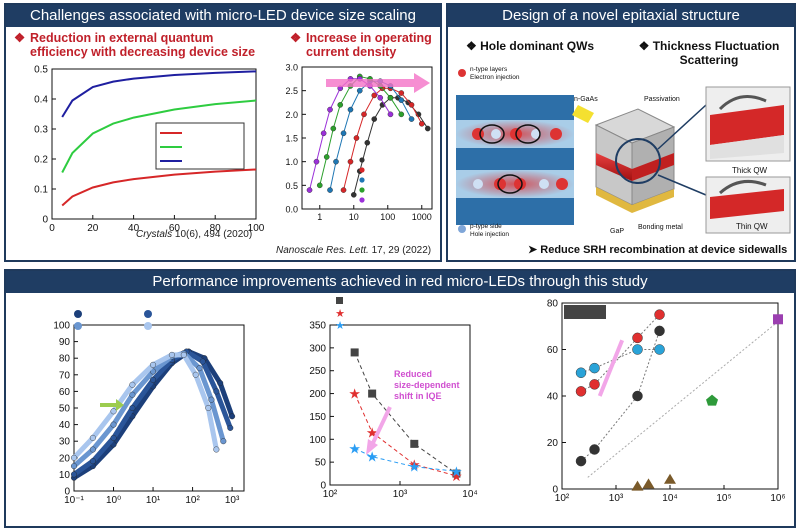 The image size is (800, 530). I want to click on citation-nanoscale: Nanoscale Res. Lett. 17, 29 (2022), so click(354, 250).